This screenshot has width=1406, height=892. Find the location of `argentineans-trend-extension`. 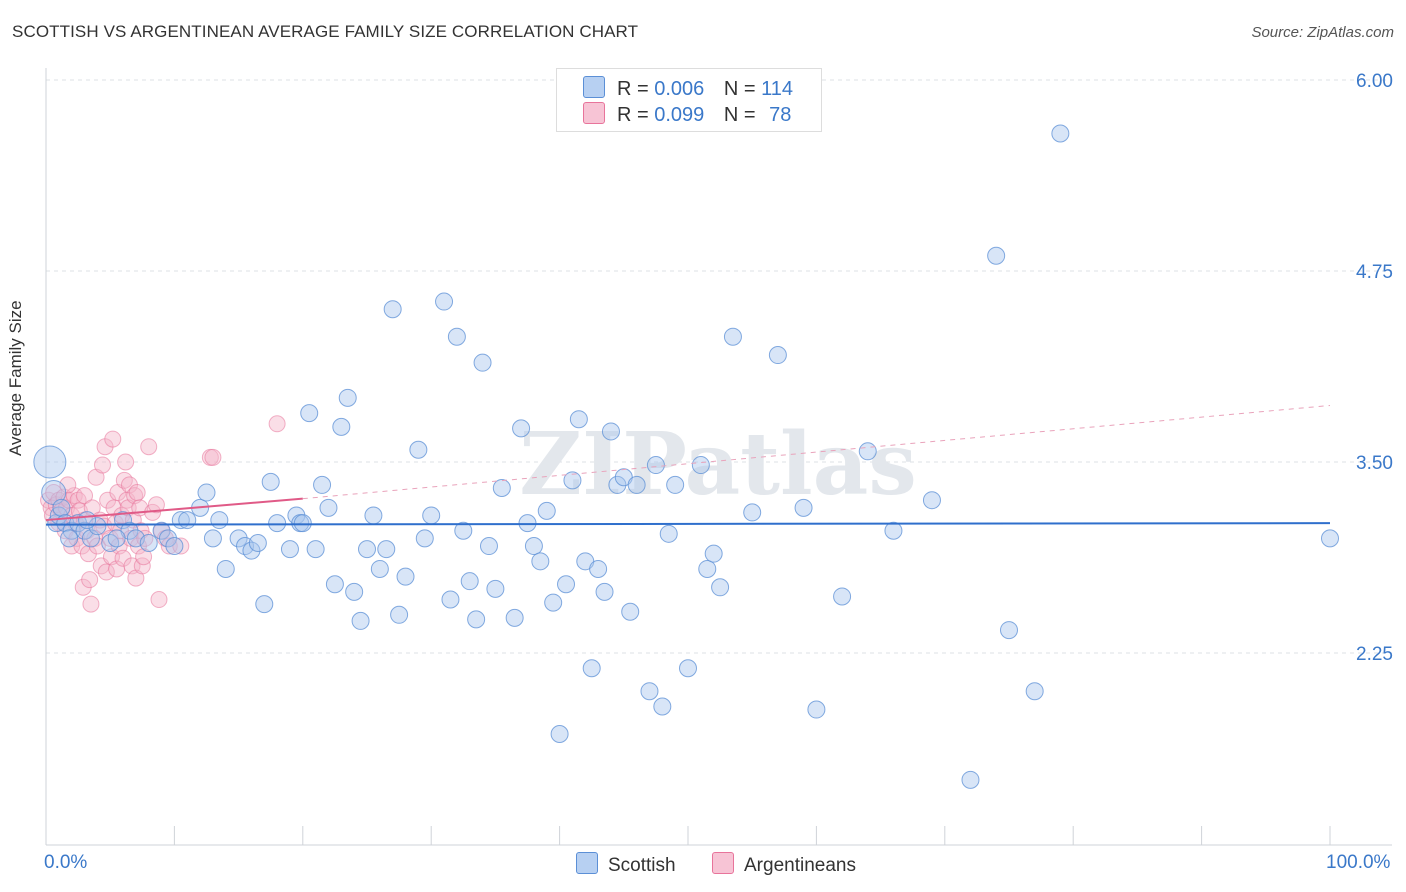

argentineans-trend-extension is located at coordinates (816, 452).